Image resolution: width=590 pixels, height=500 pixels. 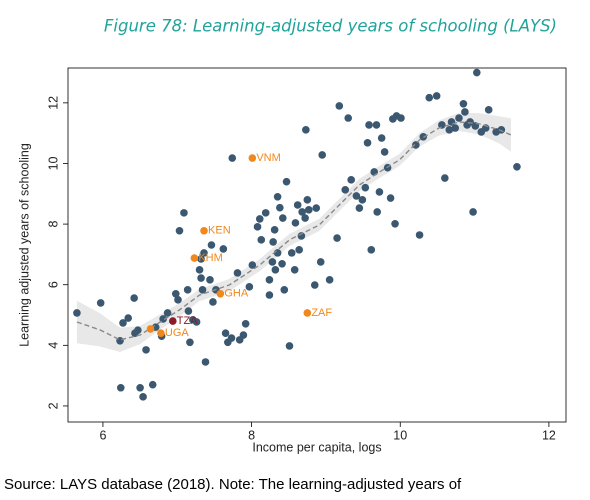 I want to click on x-tick-label: 6, so click(x=102, y=435).